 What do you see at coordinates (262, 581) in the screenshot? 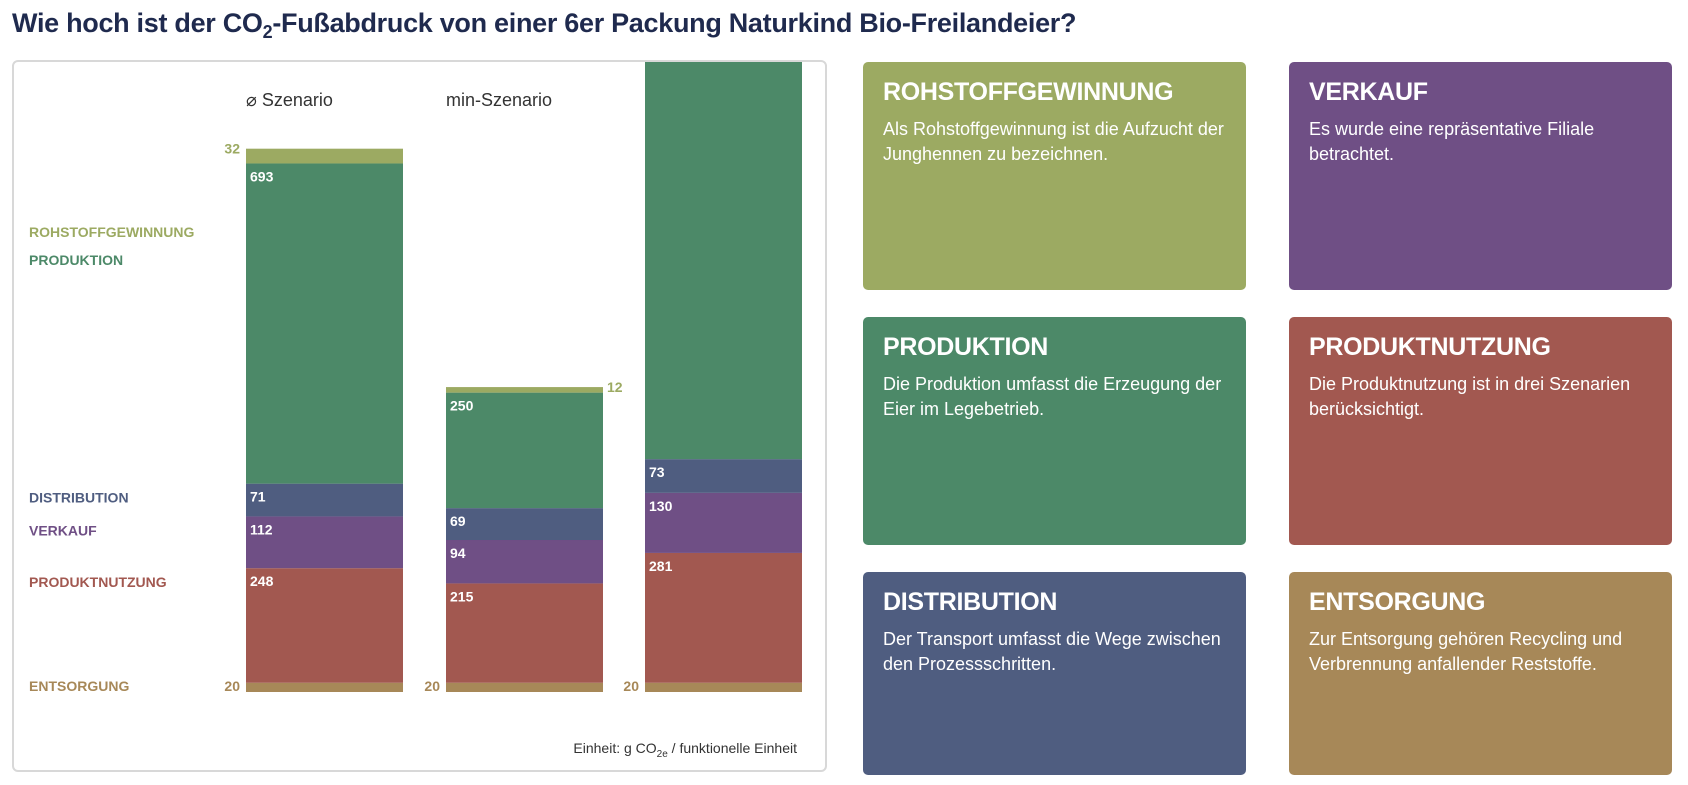
I see `data-label: 248` at bounding box center [262, 581].